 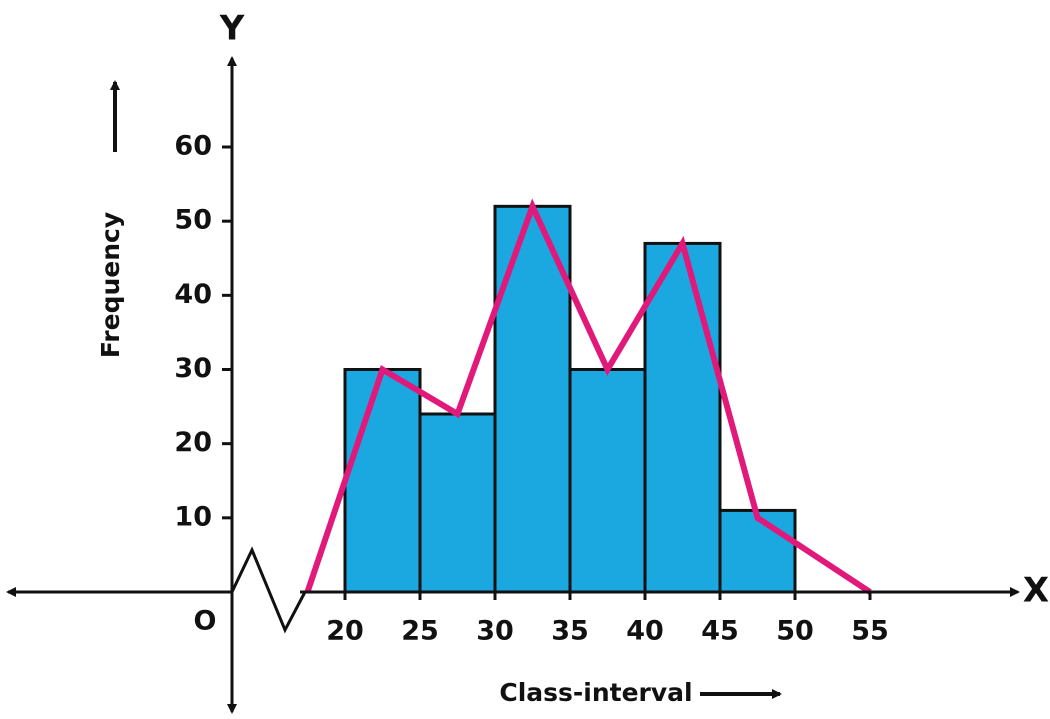 What do you see at coordinates (193, 442) in the screenshot?
I see `y-tick-label: 20` at bounding box center [193, 442].